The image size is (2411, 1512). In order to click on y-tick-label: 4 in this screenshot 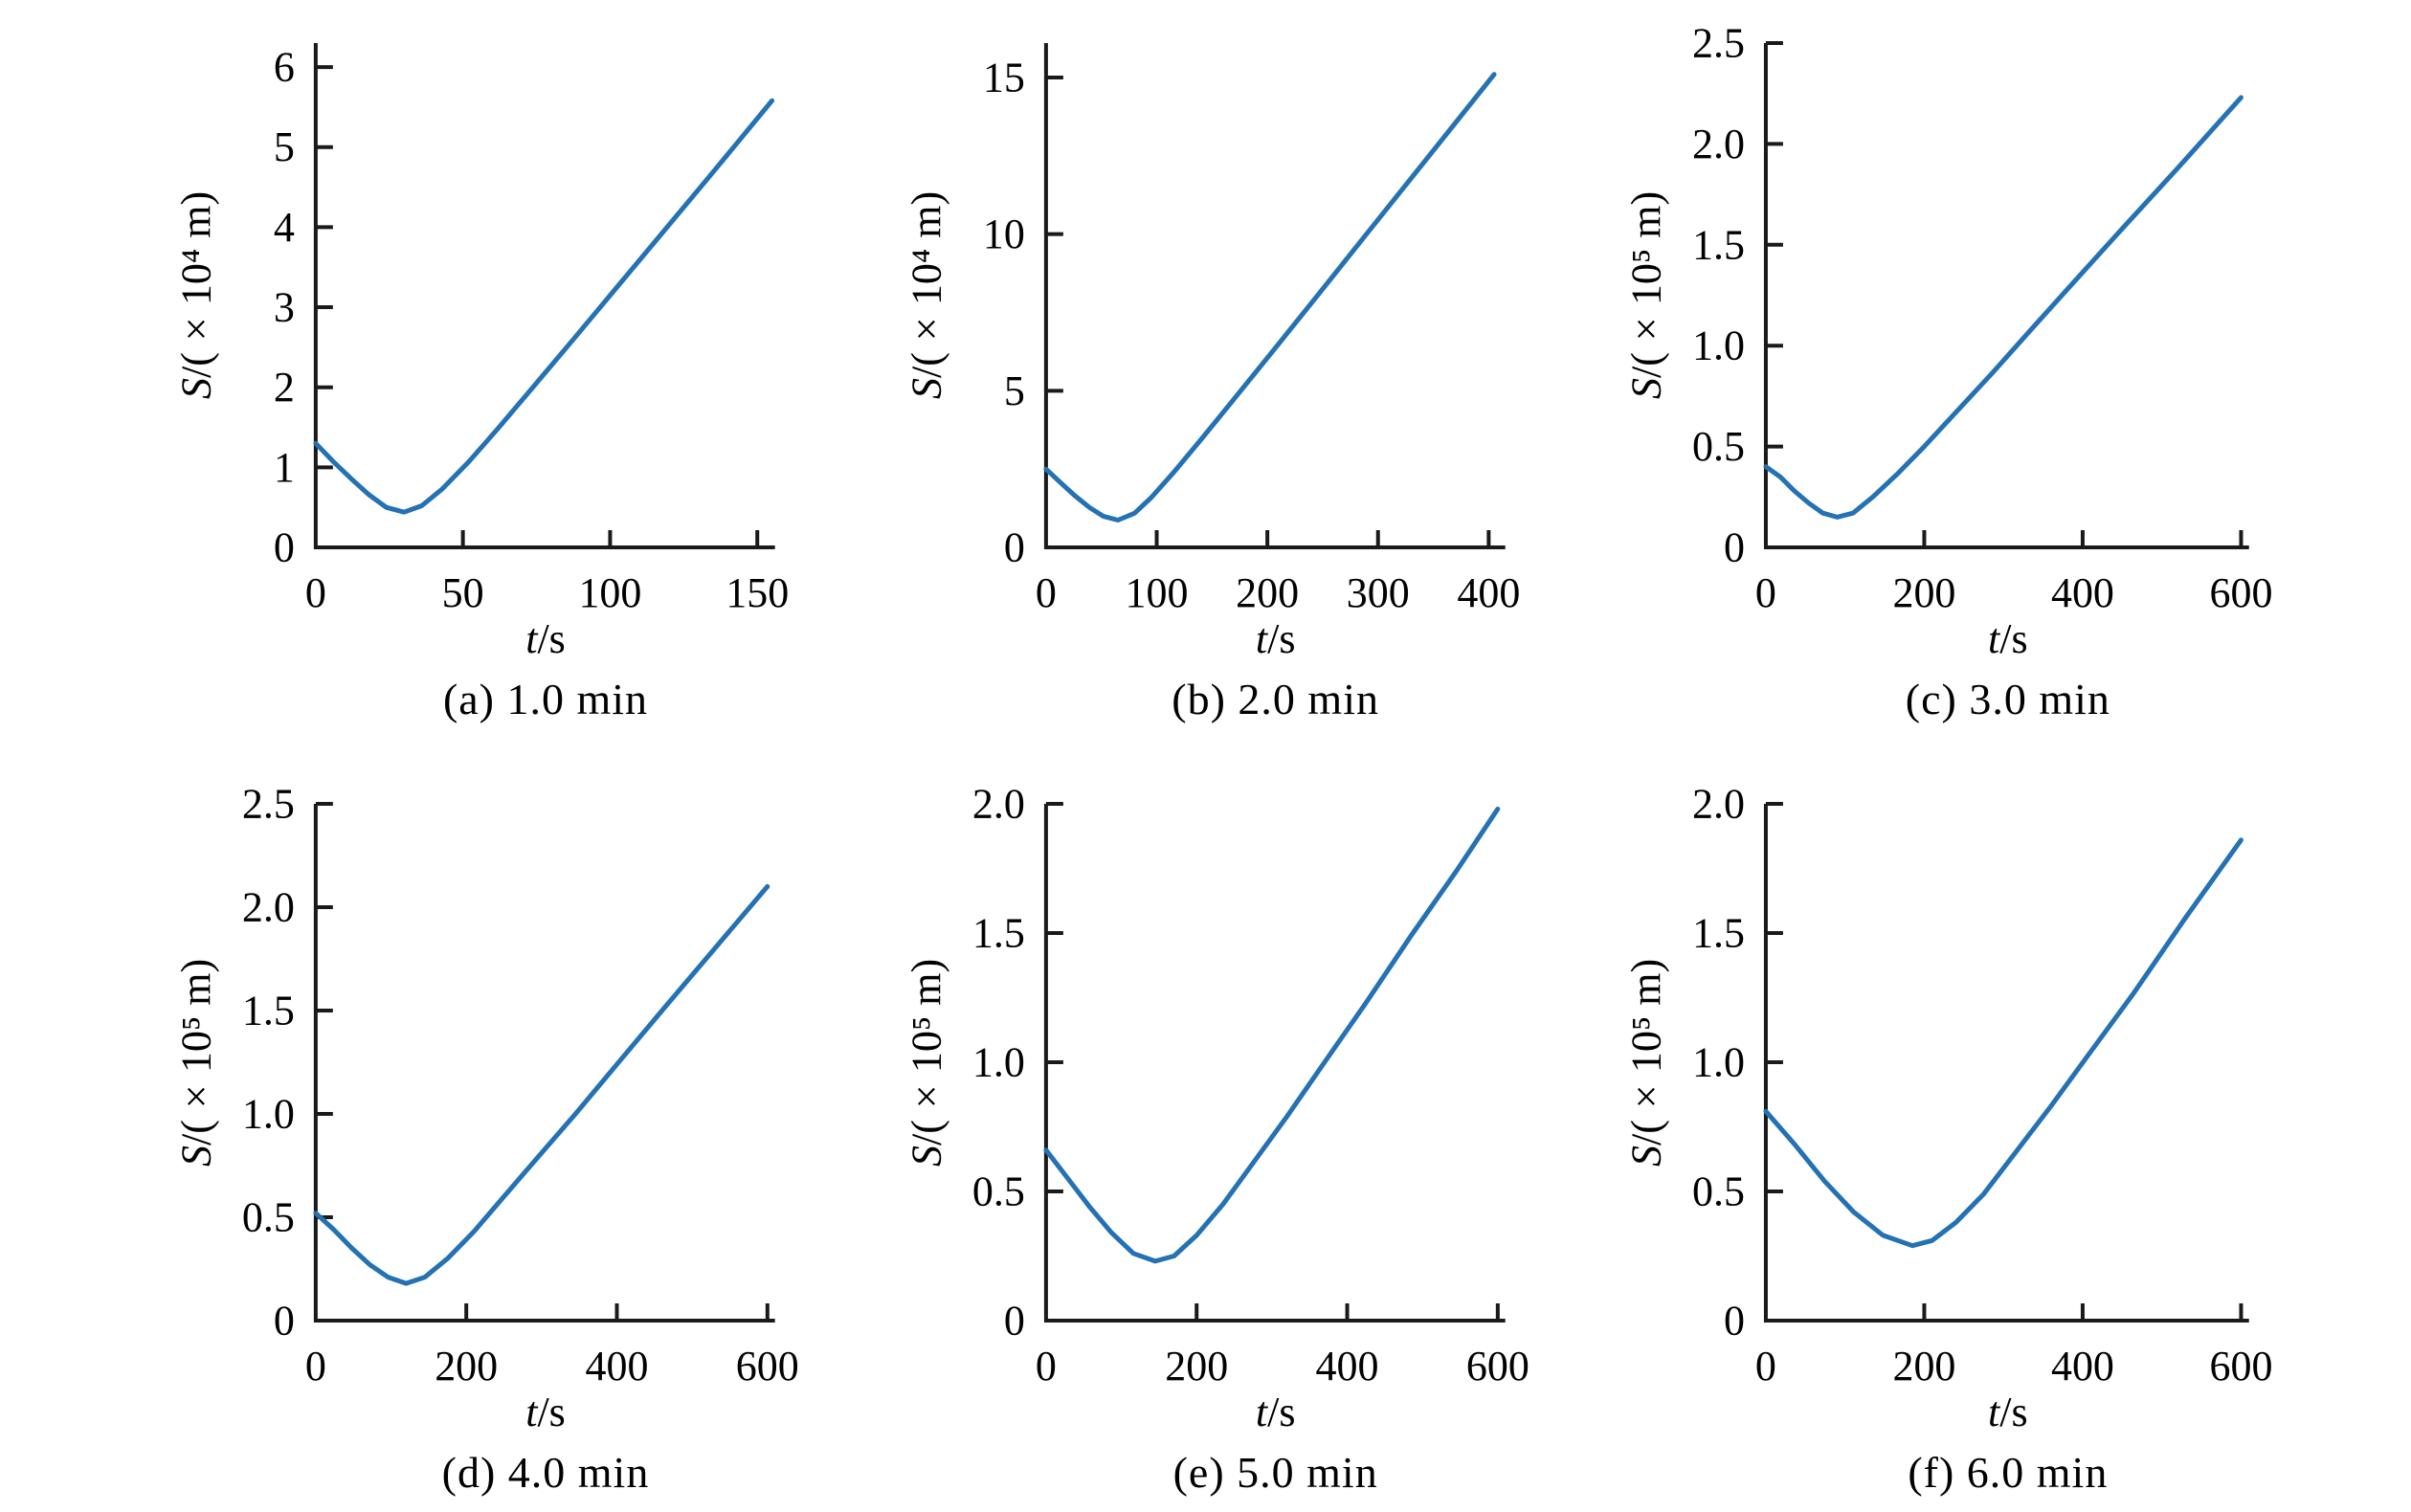, I will do `click(285, 227)`.